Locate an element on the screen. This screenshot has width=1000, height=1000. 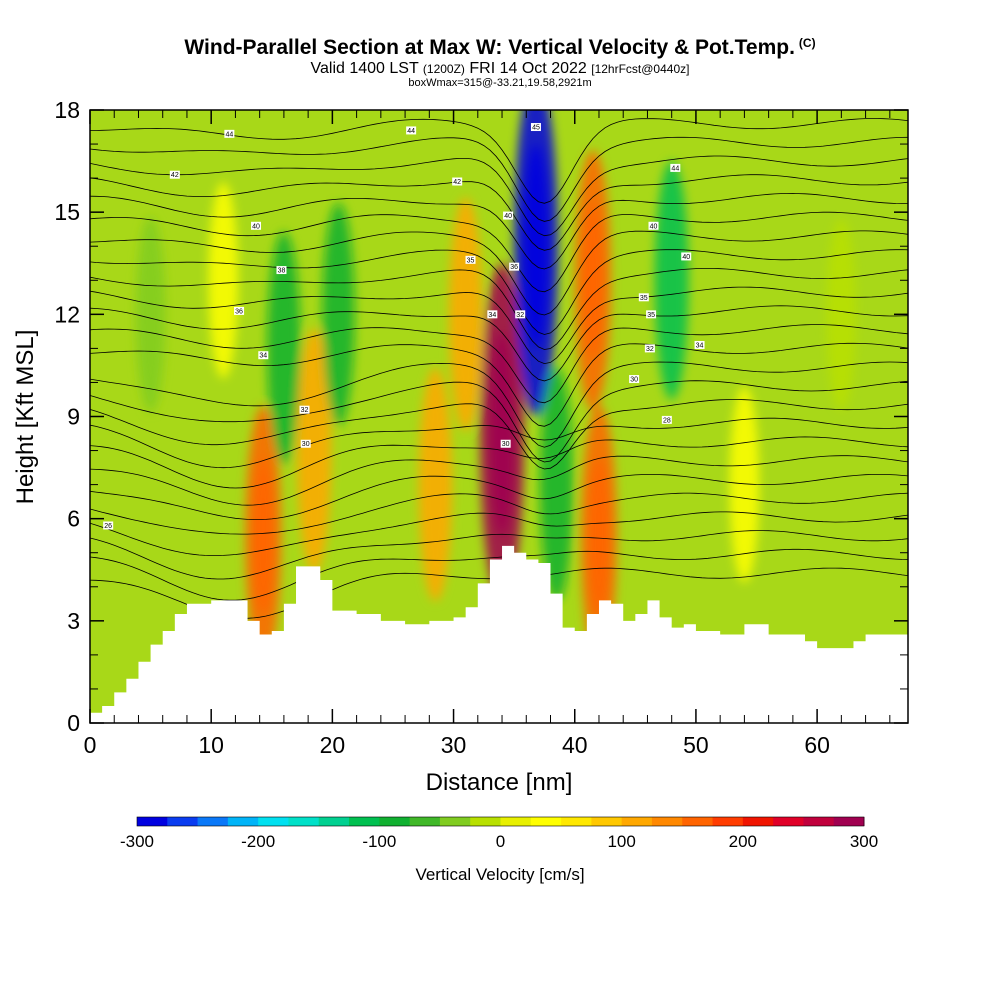
valid-date: FRI 14 Oct 2022 is located at coordinates (528, 68).